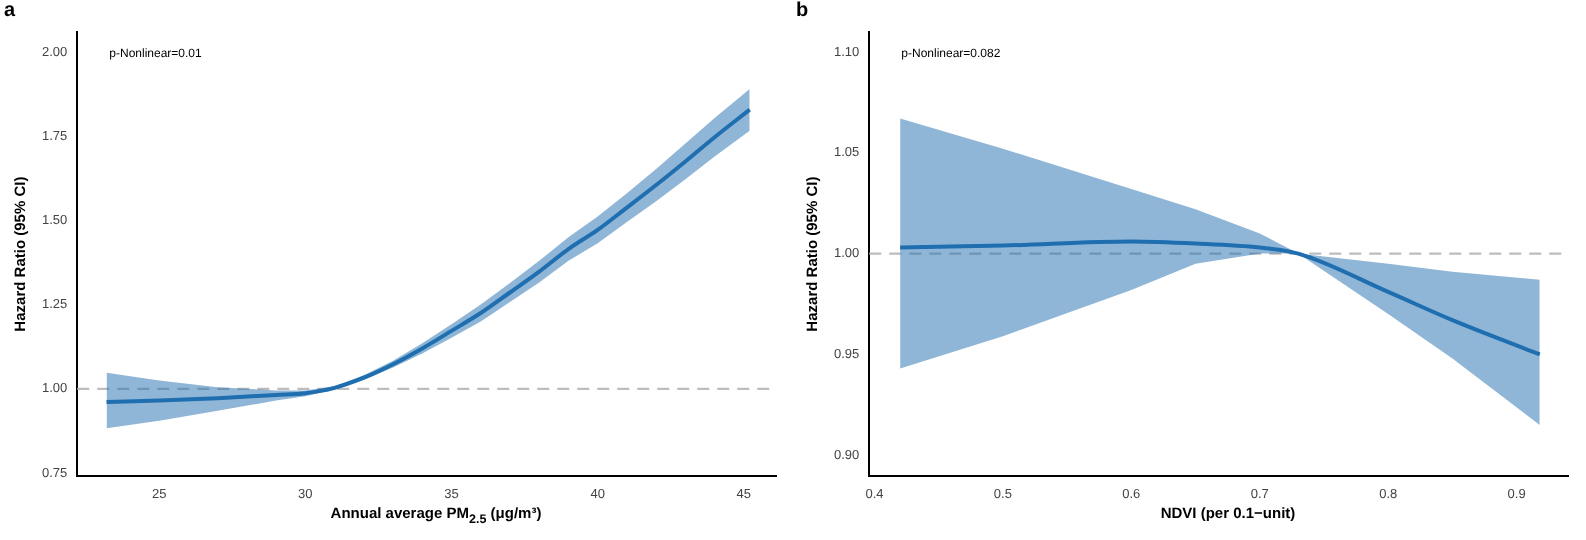 The image size is (1586, 540). What do you see at coordinates (1220, 298) in the screenshot?
I see `line-series` at bounding box center [1220, 298].